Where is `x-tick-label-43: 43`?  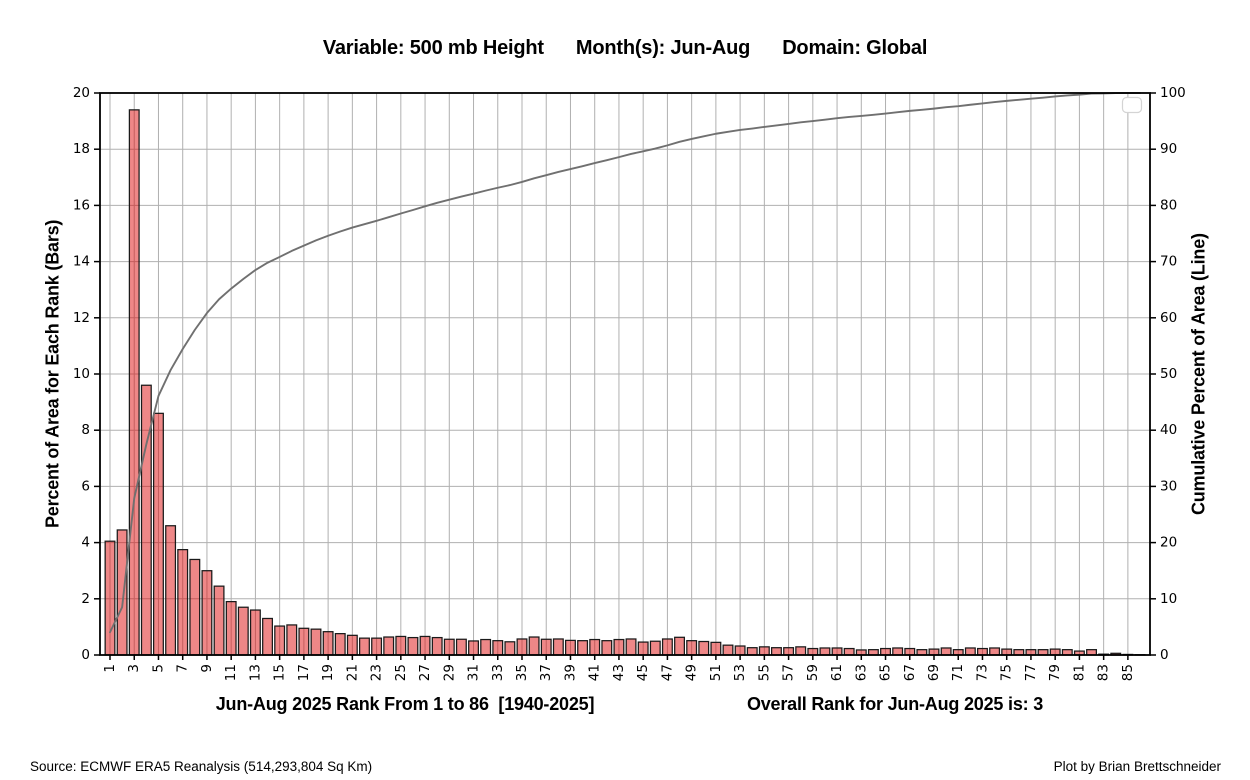
x-tick-label-43: 43 is located at coordinates (619, 672).